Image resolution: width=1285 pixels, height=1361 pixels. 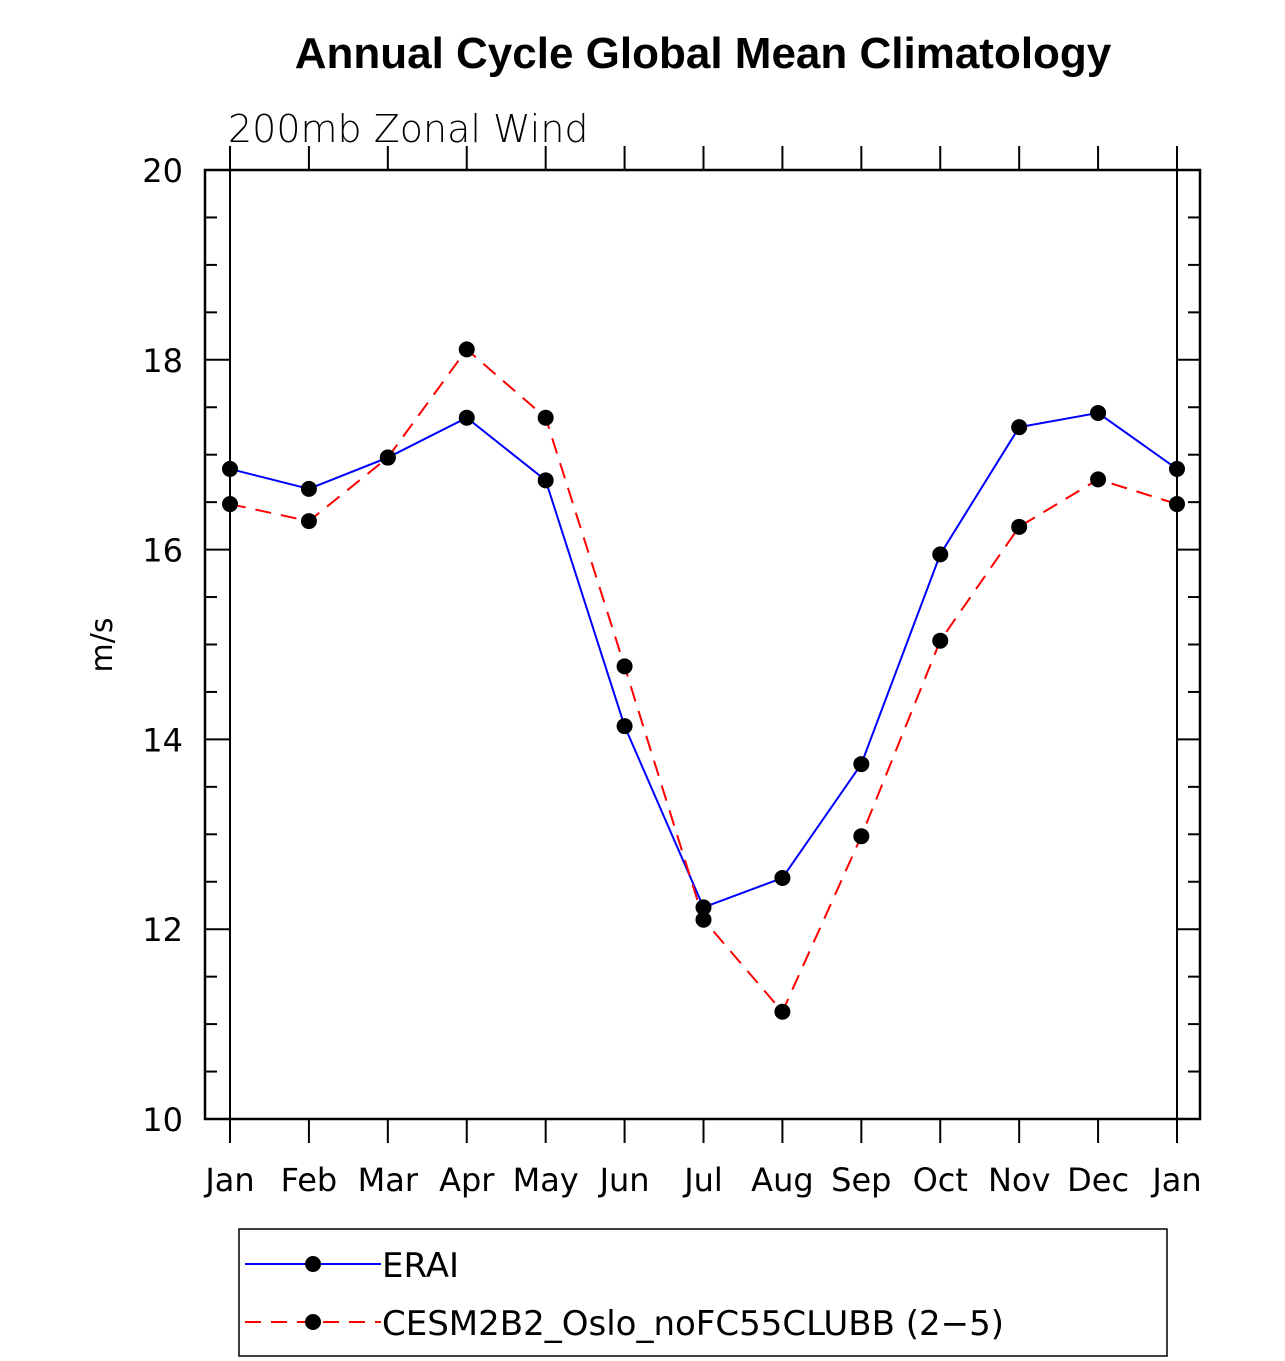 I want to click on x-tick-label: Jul, so click(x=702, y=1180).